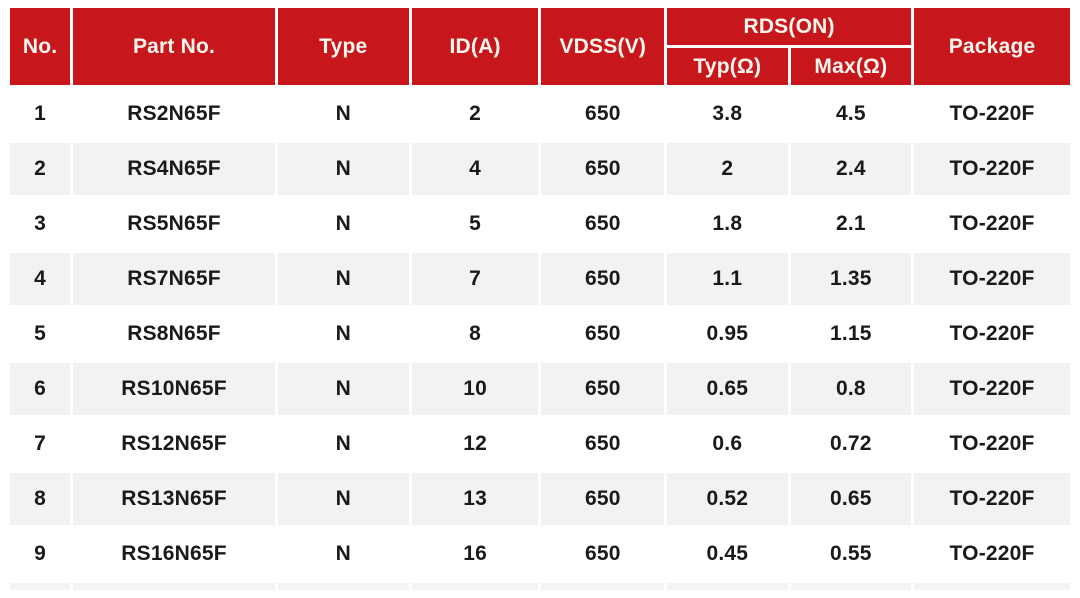 The height and width of the screenshot is (598, 1080). I want to click on table-row: 5 RS8N65F N 8 650 0.95 1.15 TO-220F, so click(540, 334).